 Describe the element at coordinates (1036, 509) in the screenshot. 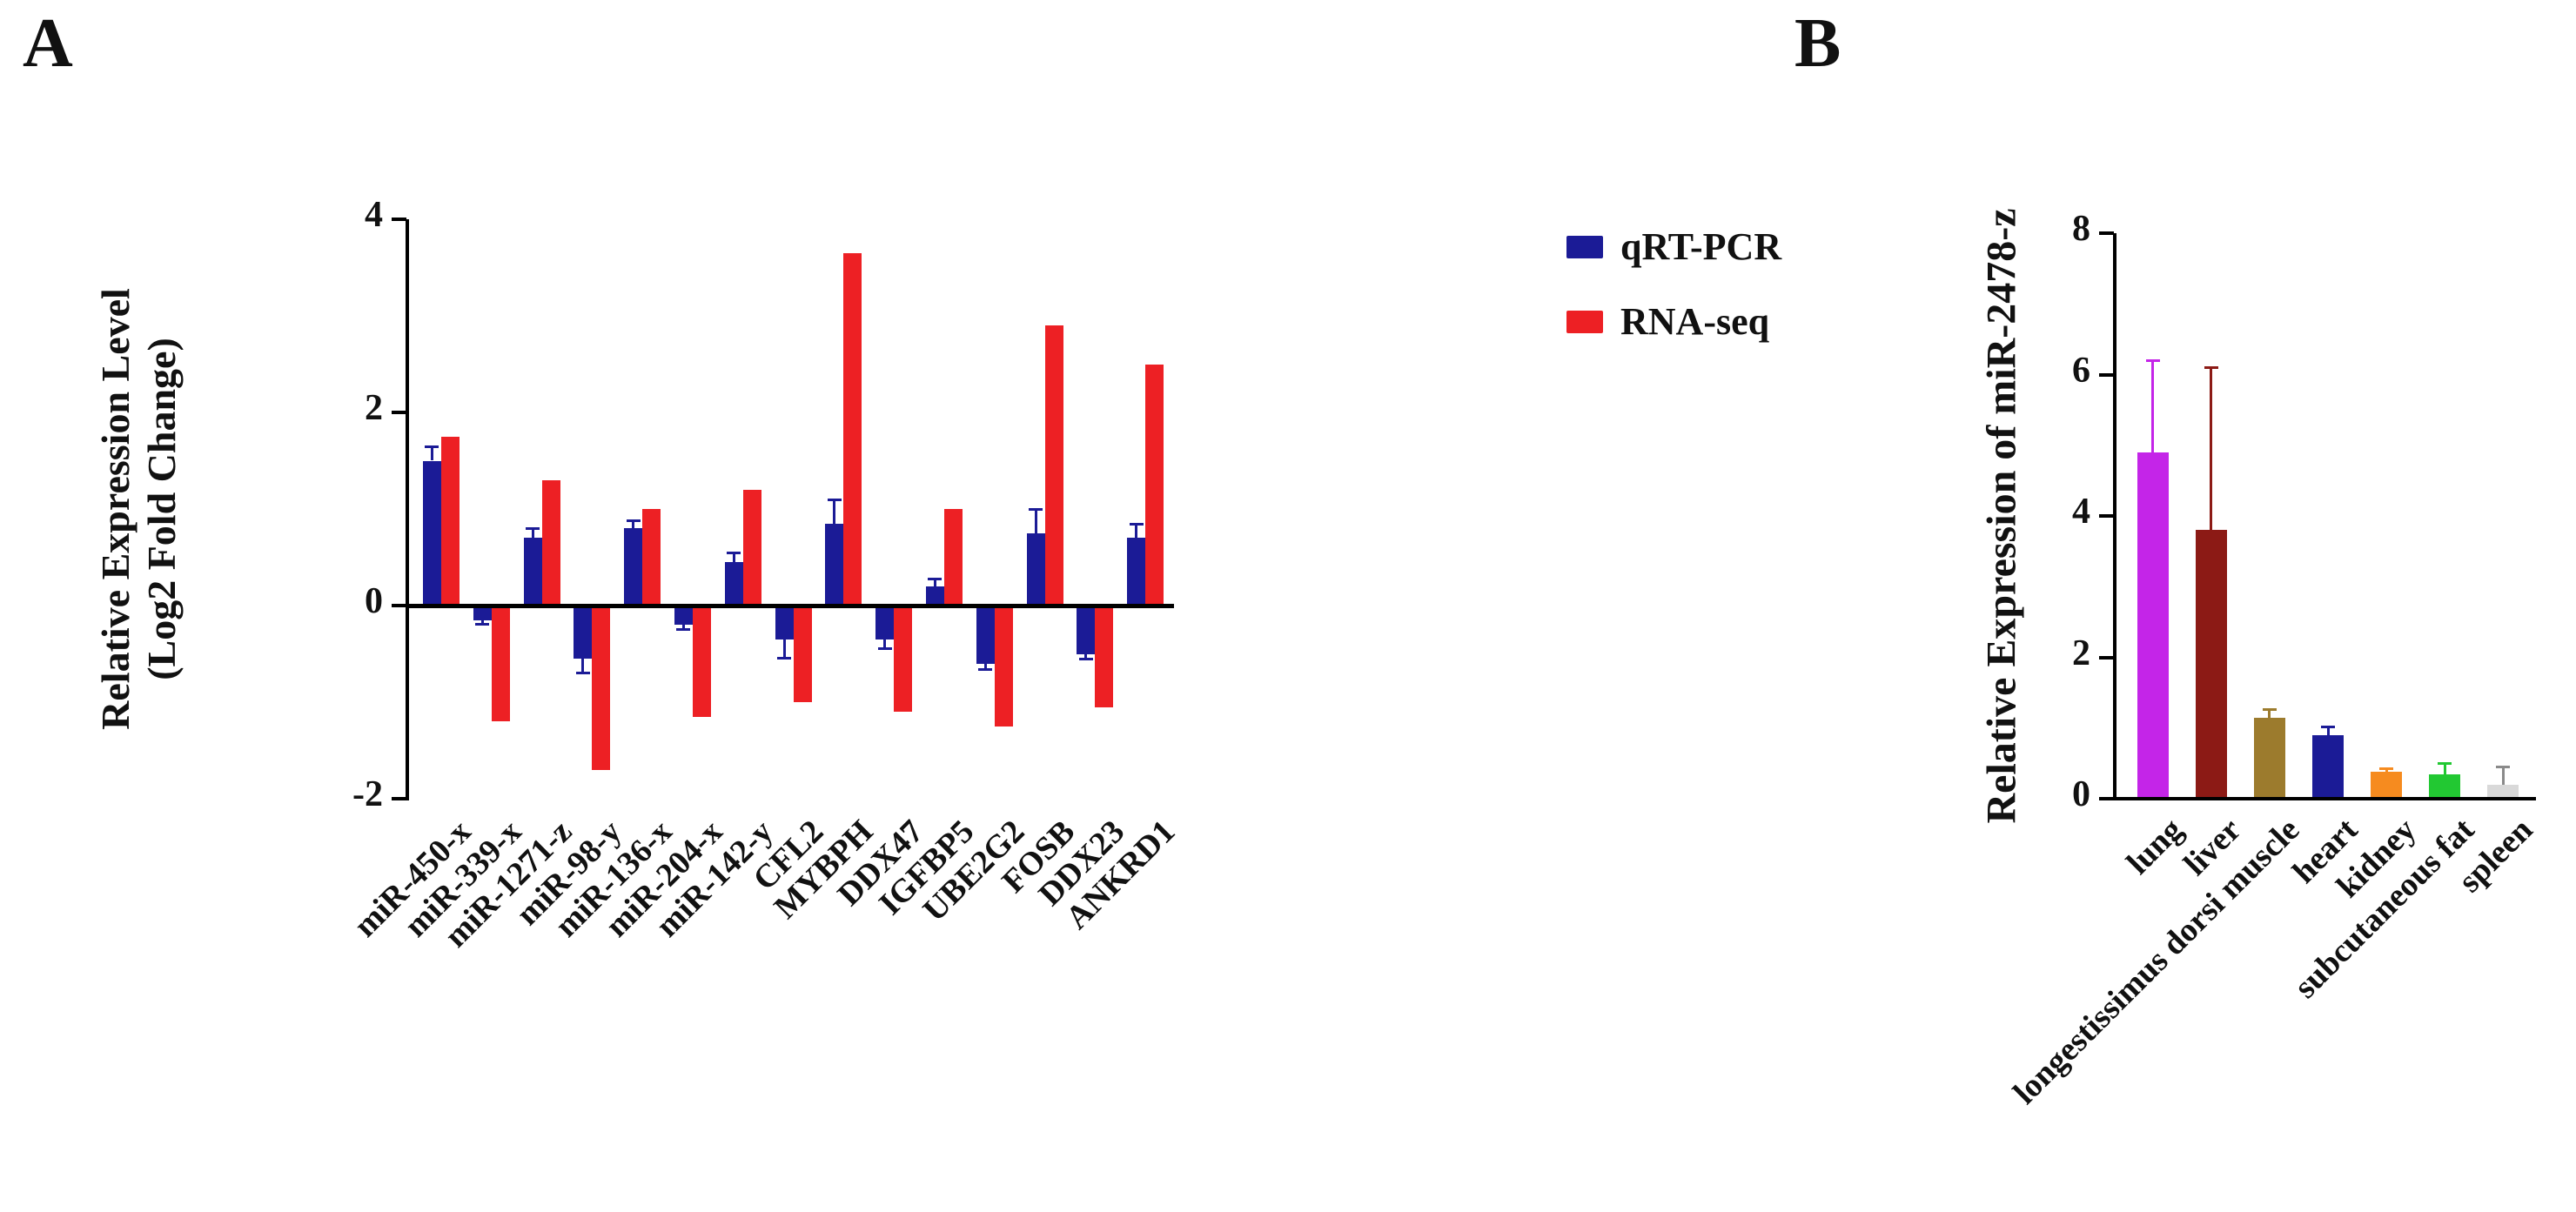

I see `error-bar-qRT-PCR-FOSB-cap` at that location.